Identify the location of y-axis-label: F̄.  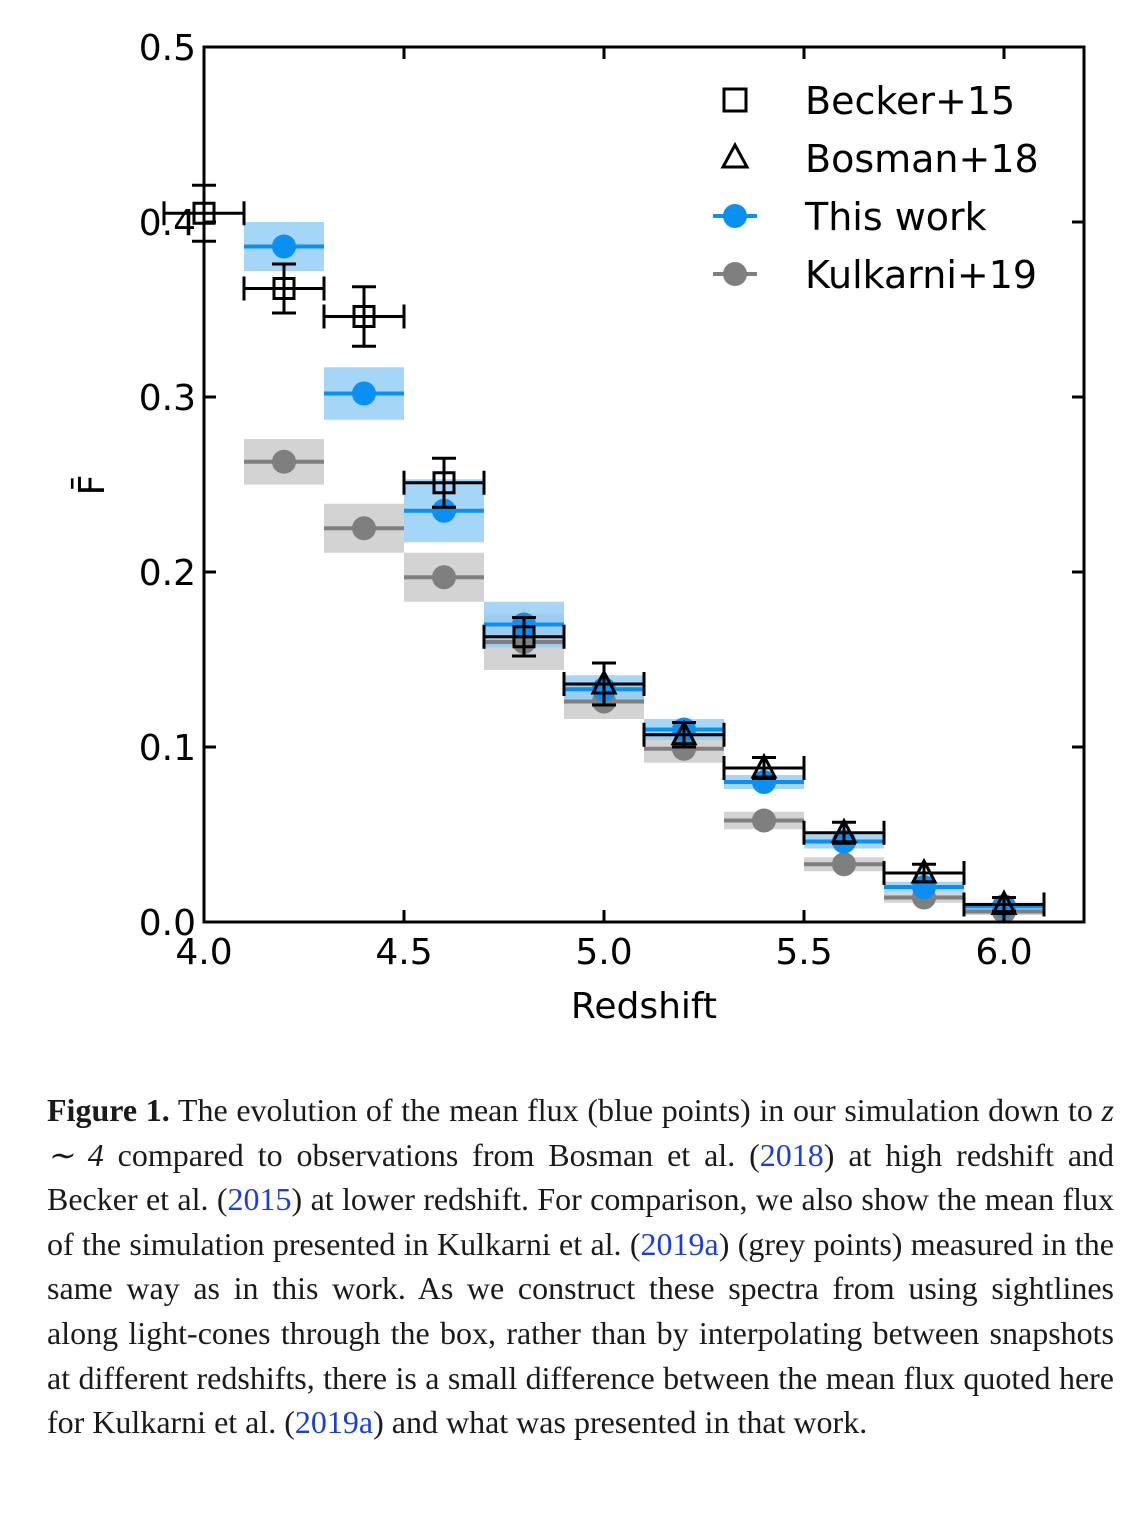
(91, 485).